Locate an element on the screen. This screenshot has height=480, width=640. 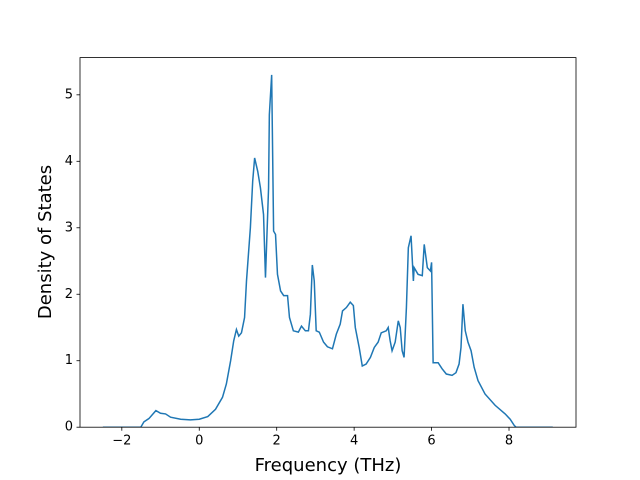
y-tick-label: 4 is located at coordinates (69, 161).